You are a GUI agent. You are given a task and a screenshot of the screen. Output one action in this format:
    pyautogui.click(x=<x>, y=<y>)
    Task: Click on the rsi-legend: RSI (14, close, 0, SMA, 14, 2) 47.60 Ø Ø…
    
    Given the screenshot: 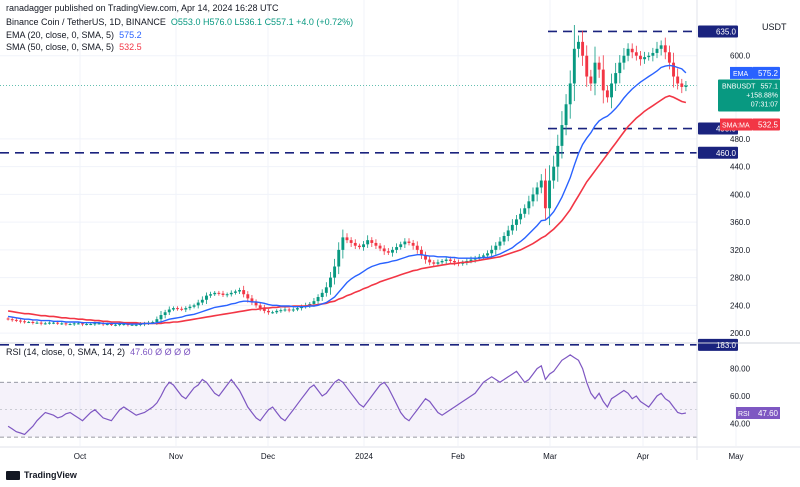 What is the action you would take?
    pyautogui.click(x=98, y=352)
    